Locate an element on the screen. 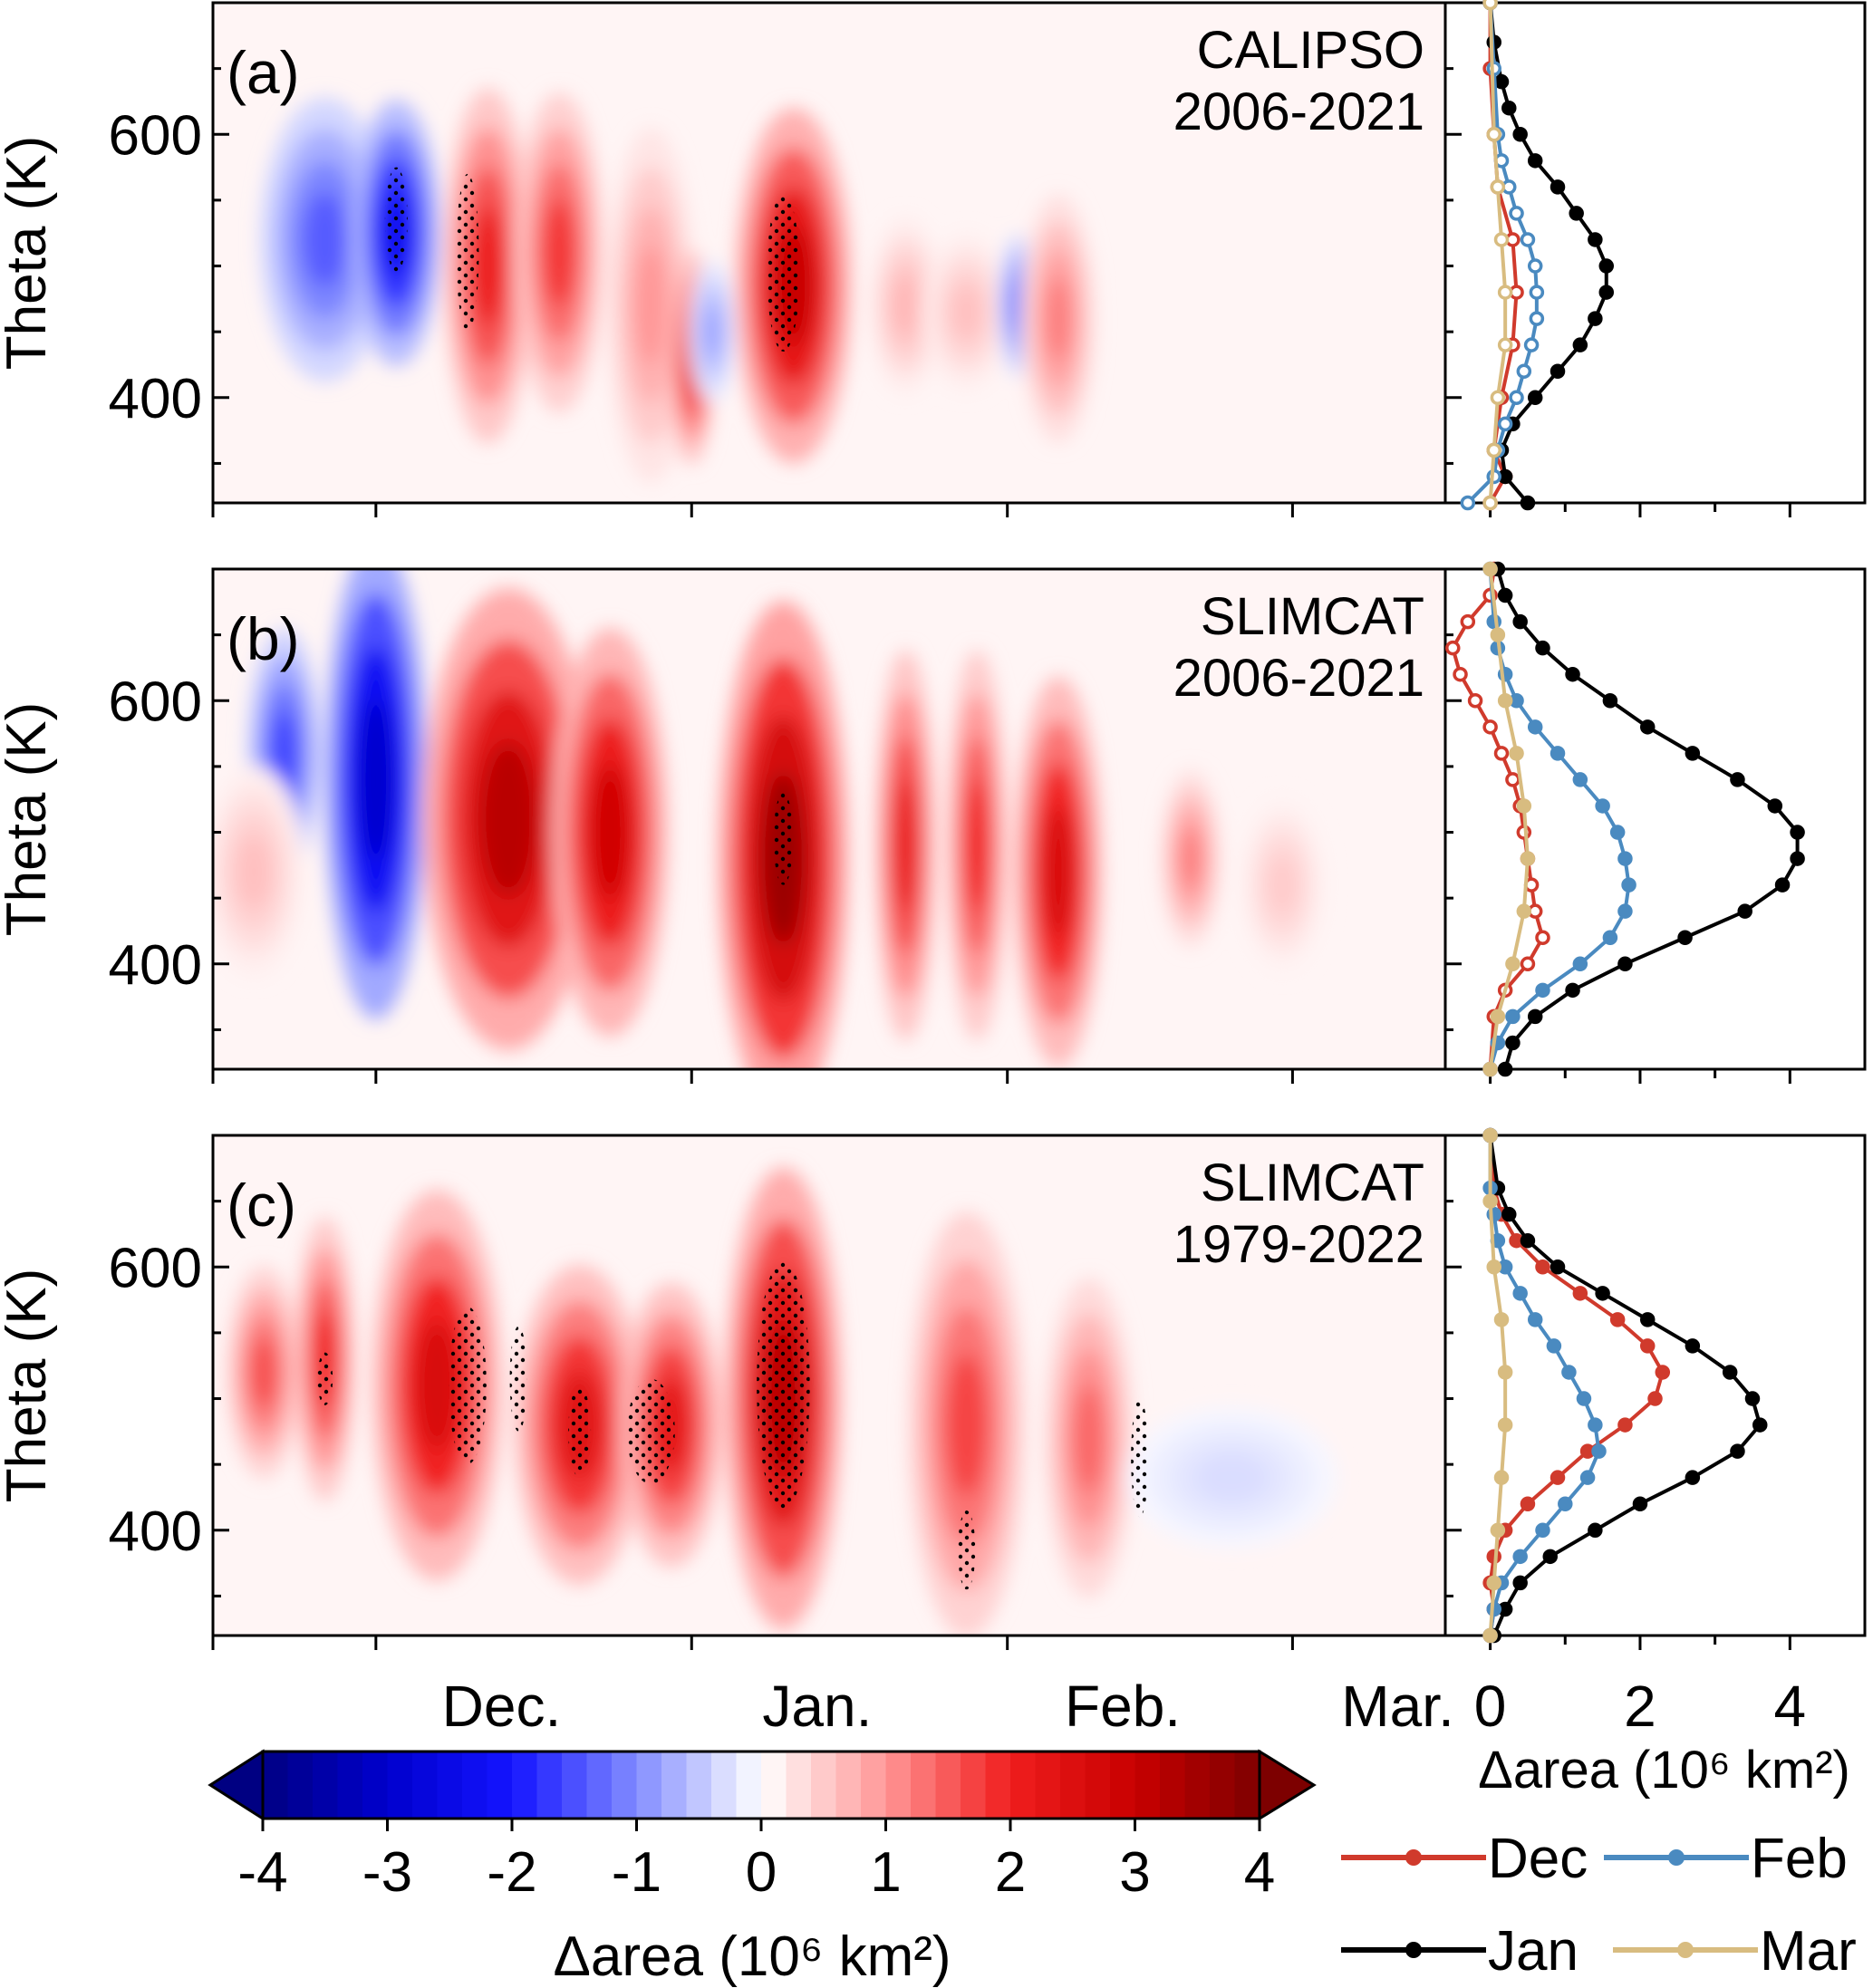 The width and height of the screenshot is (1873, 1988). legend-label: Feb is located at coordinates (1799, 1859).